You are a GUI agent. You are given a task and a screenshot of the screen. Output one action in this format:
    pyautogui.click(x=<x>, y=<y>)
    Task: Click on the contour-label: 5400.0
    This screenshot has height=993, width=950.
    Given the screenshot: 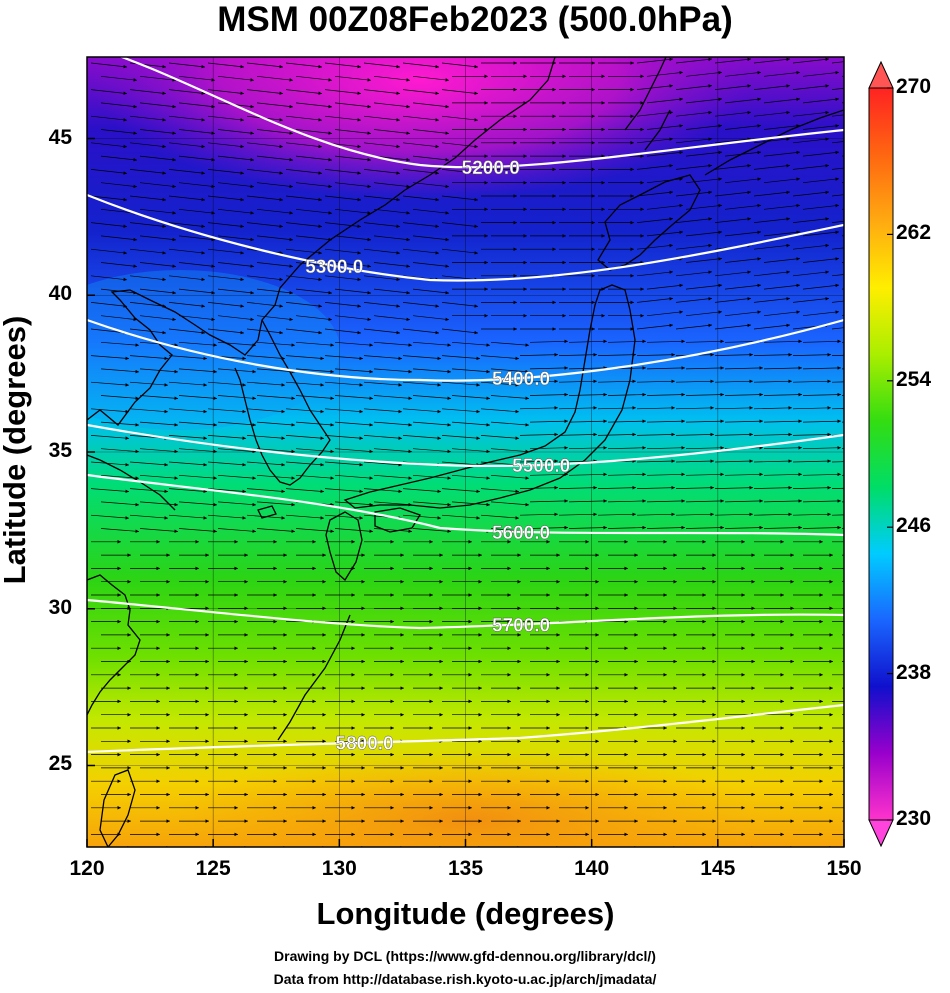 What is the action you would take?
    pyautogui.click(x=521, y=379)
    